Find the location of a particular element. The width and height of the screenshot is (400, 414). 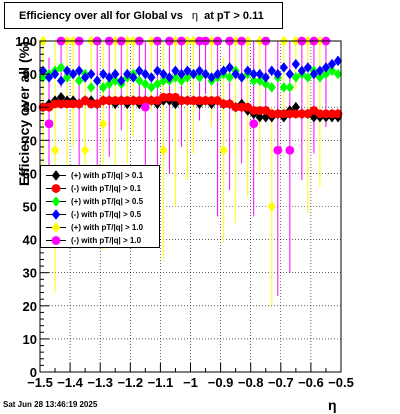

legend-entry: (+) with pT/|q| > 0.1 is located at coordinates (100, 175).